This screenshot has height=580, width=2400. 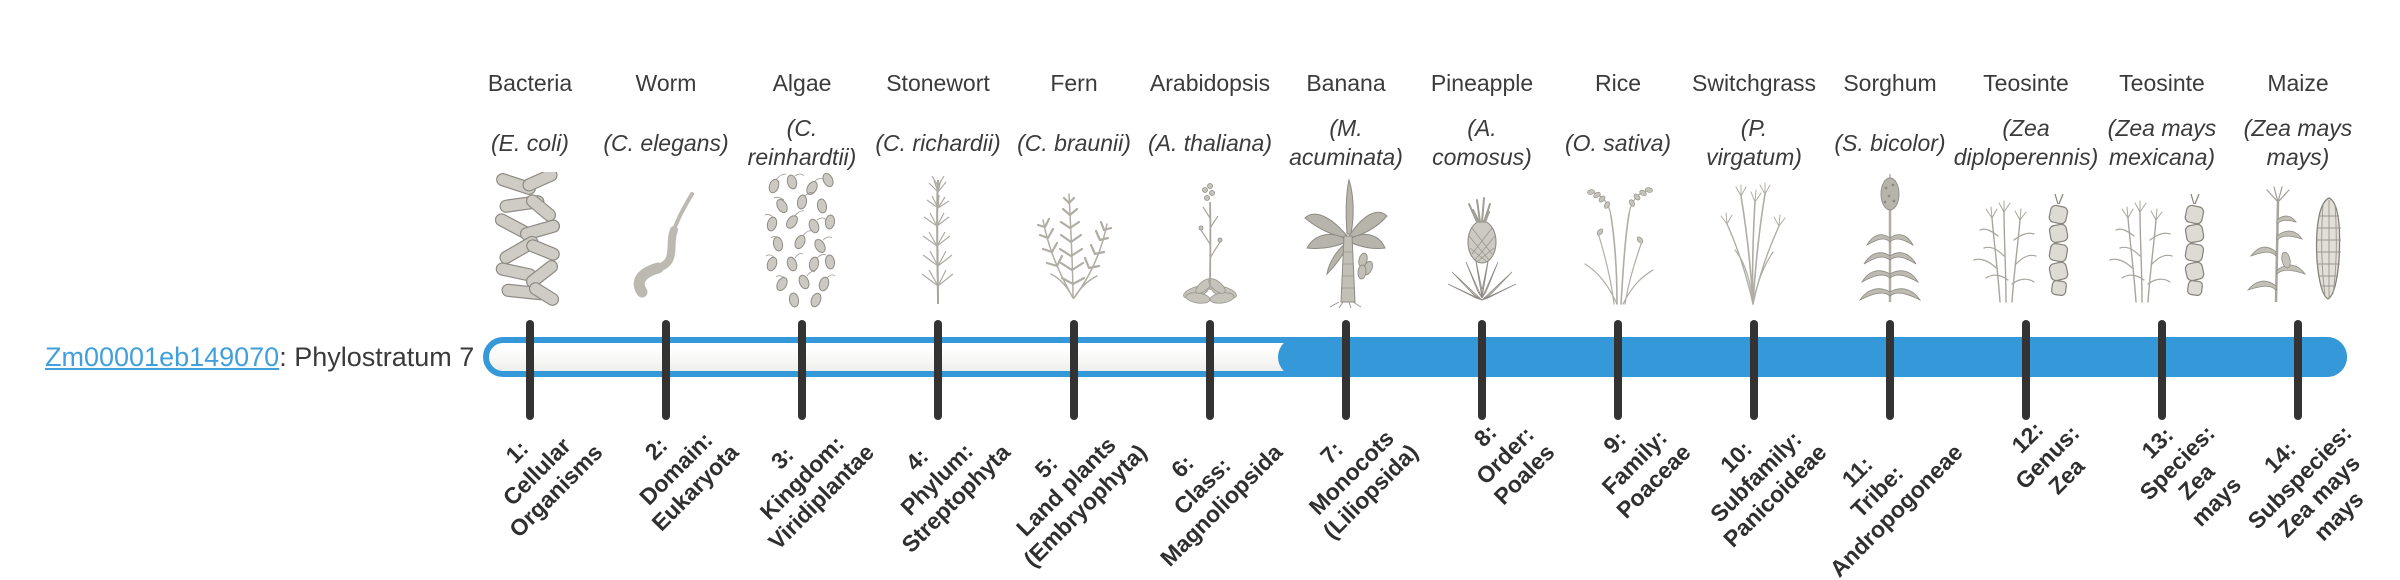 What do you see at coordinates (162, 357) in the screenshot?
I see `gene-id-link: Zm00001eb149070` at bounding box center [162, 357].